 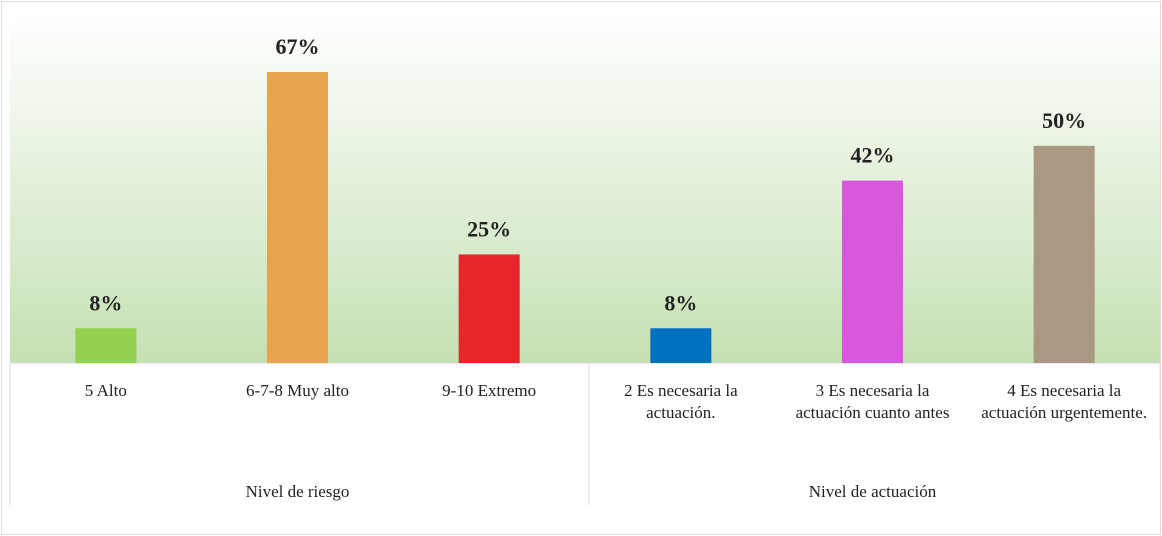 I want to click on value-label: 50%, so click(x=1064, y=120).